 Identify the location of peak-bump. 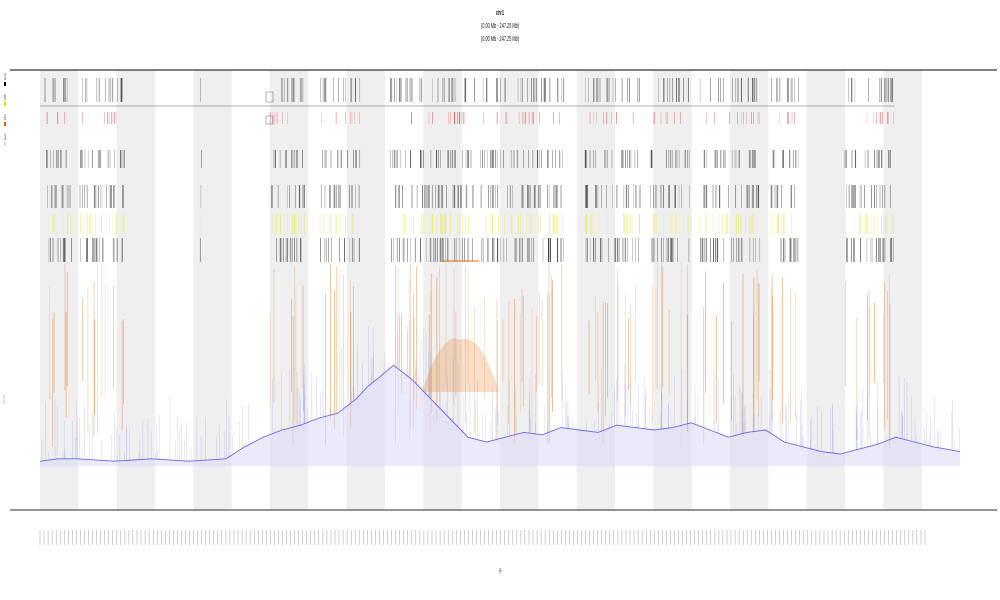
(460, 365).